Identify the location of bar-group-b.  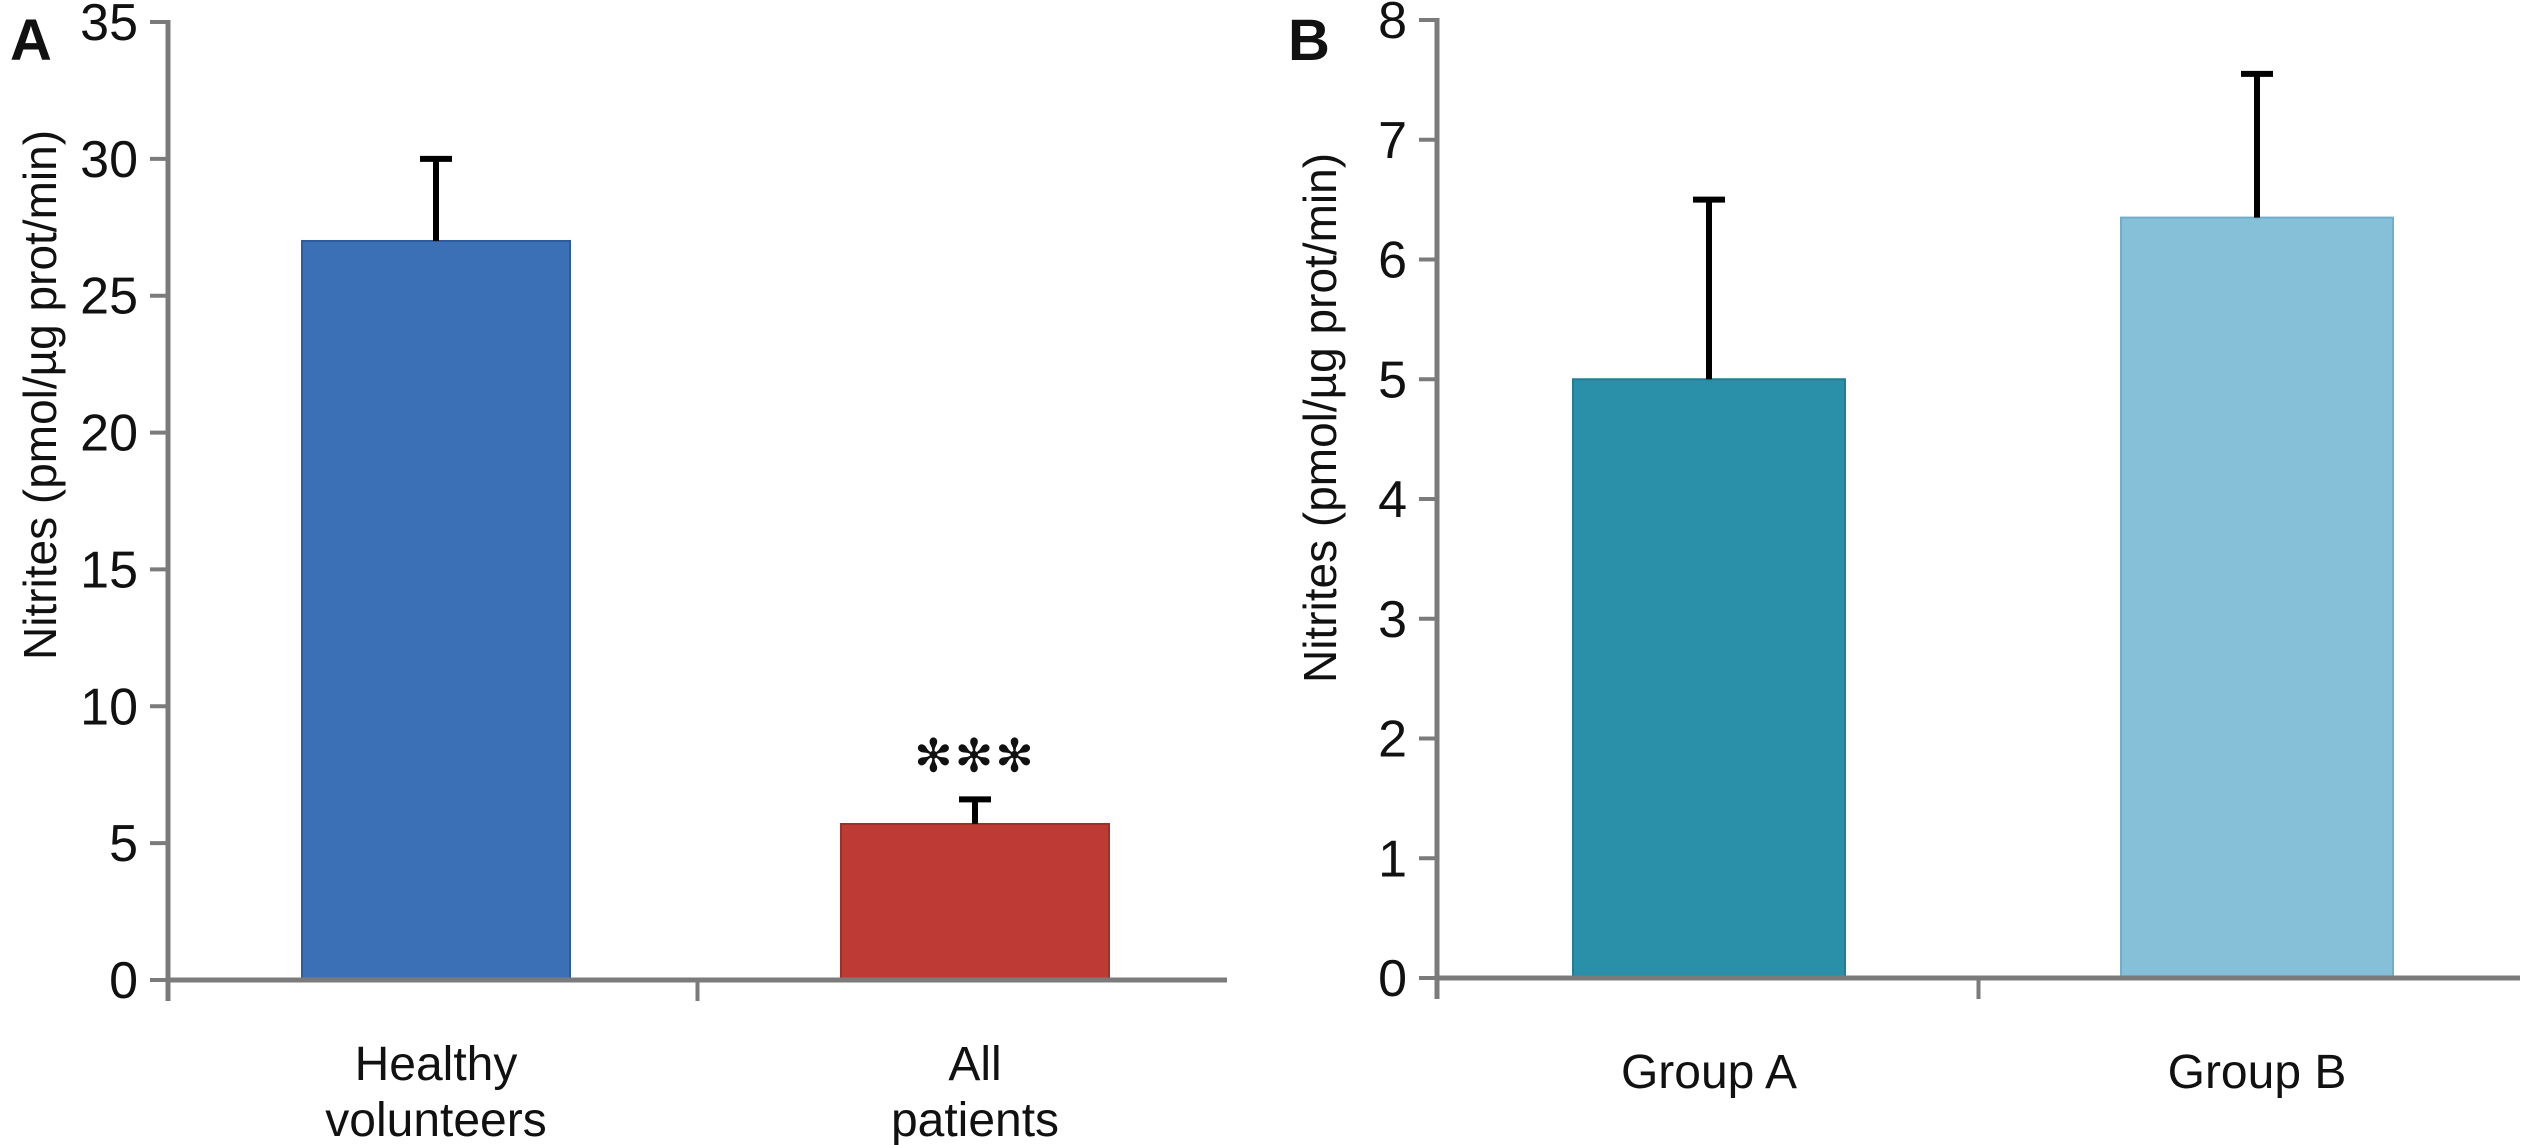
(2257, 597).